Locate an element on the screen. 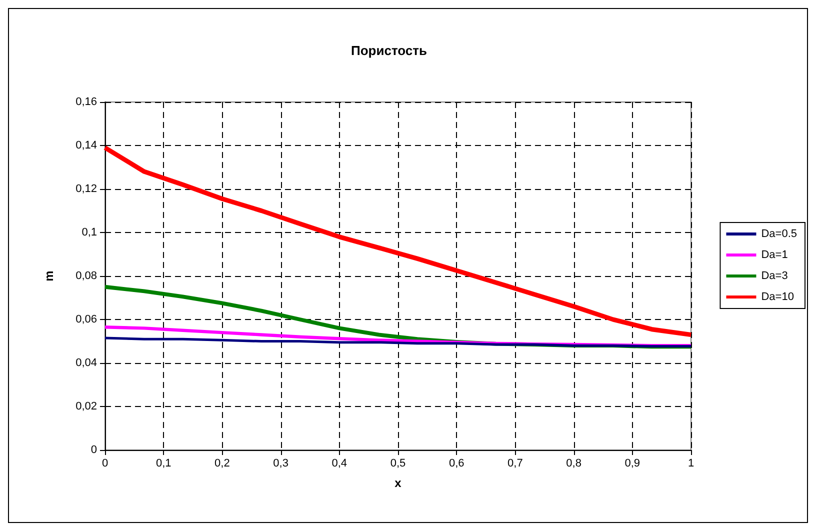  y-tick-label: 0,14 is located at coordinates (86, 146).